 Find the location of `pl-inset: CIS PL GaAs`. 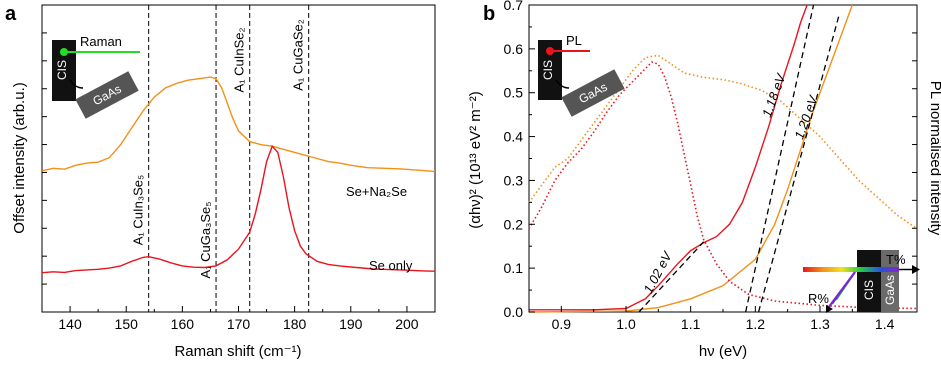

pl-inset: CIS PL GaAs is located at coordinates (581, 75).